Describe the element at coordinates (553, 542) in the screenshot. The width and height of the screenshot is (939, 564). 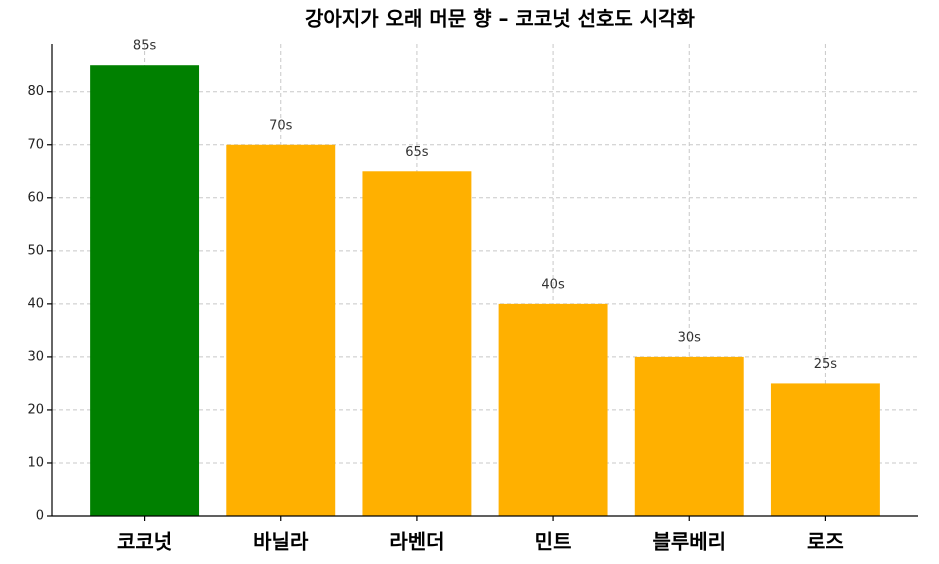
I see `x-tick-label: 민트` at that location.